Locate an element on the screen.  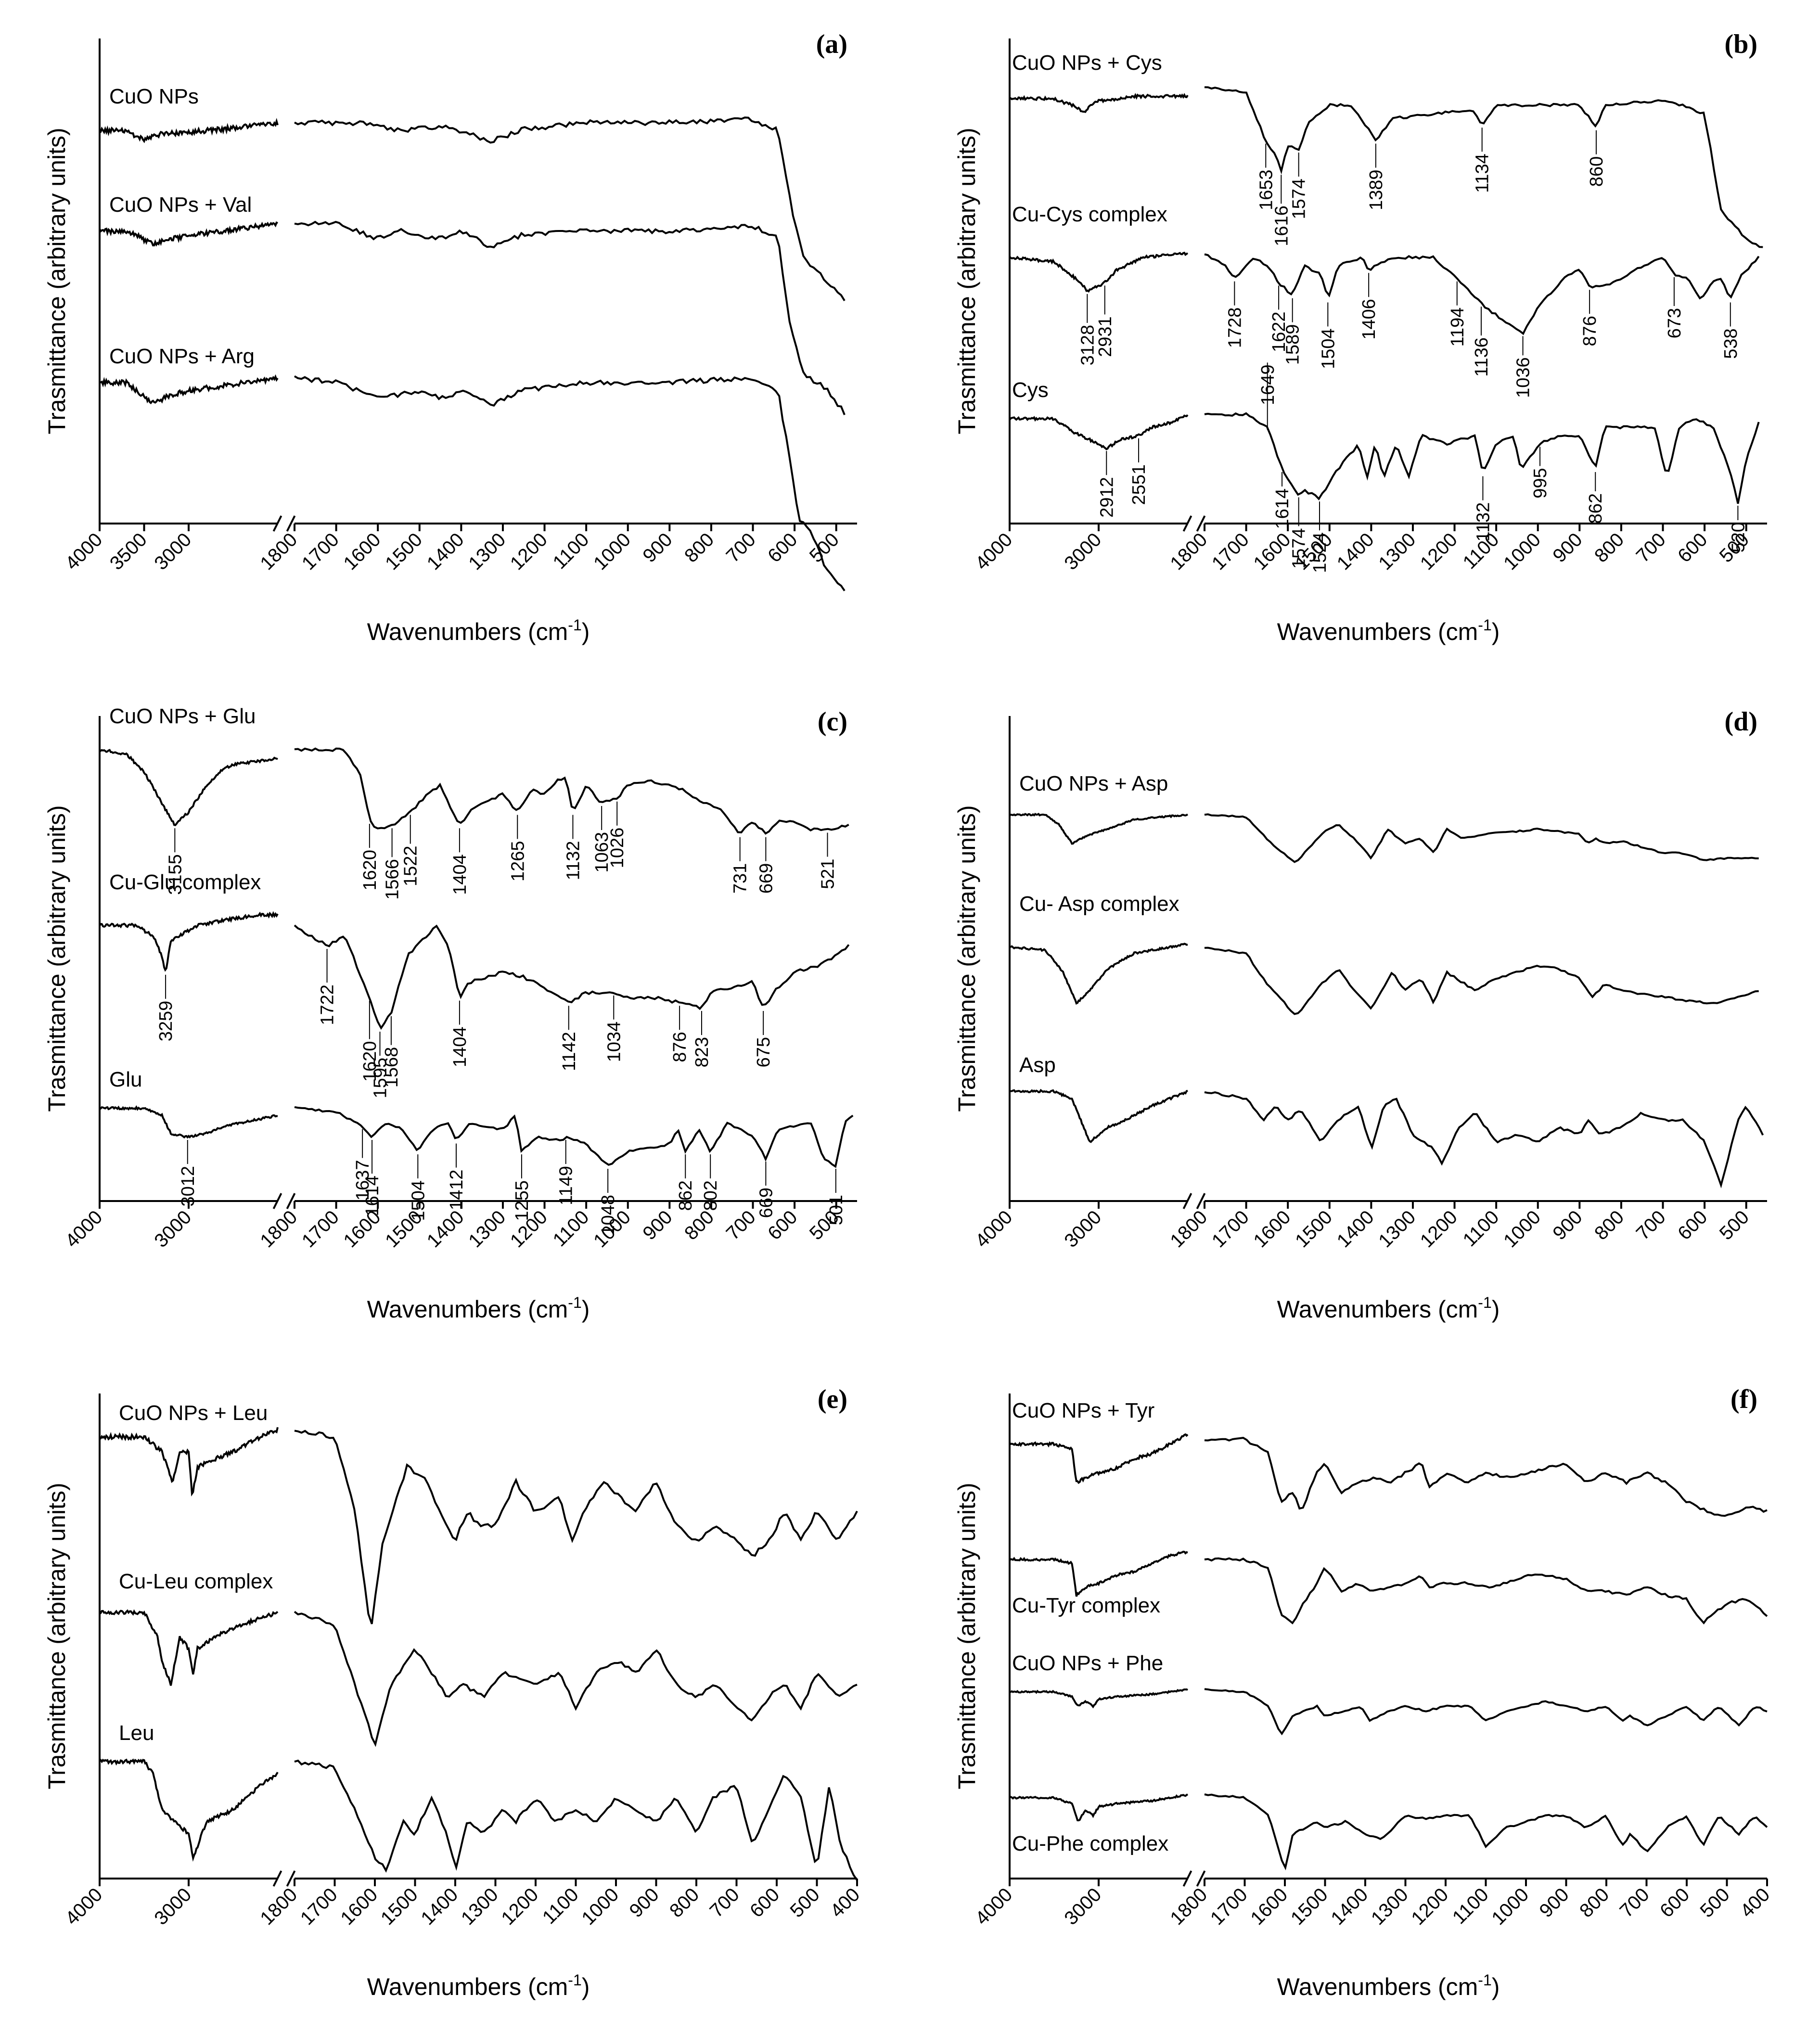
peak-label: 1620 is located at coordinates (370, 1061).